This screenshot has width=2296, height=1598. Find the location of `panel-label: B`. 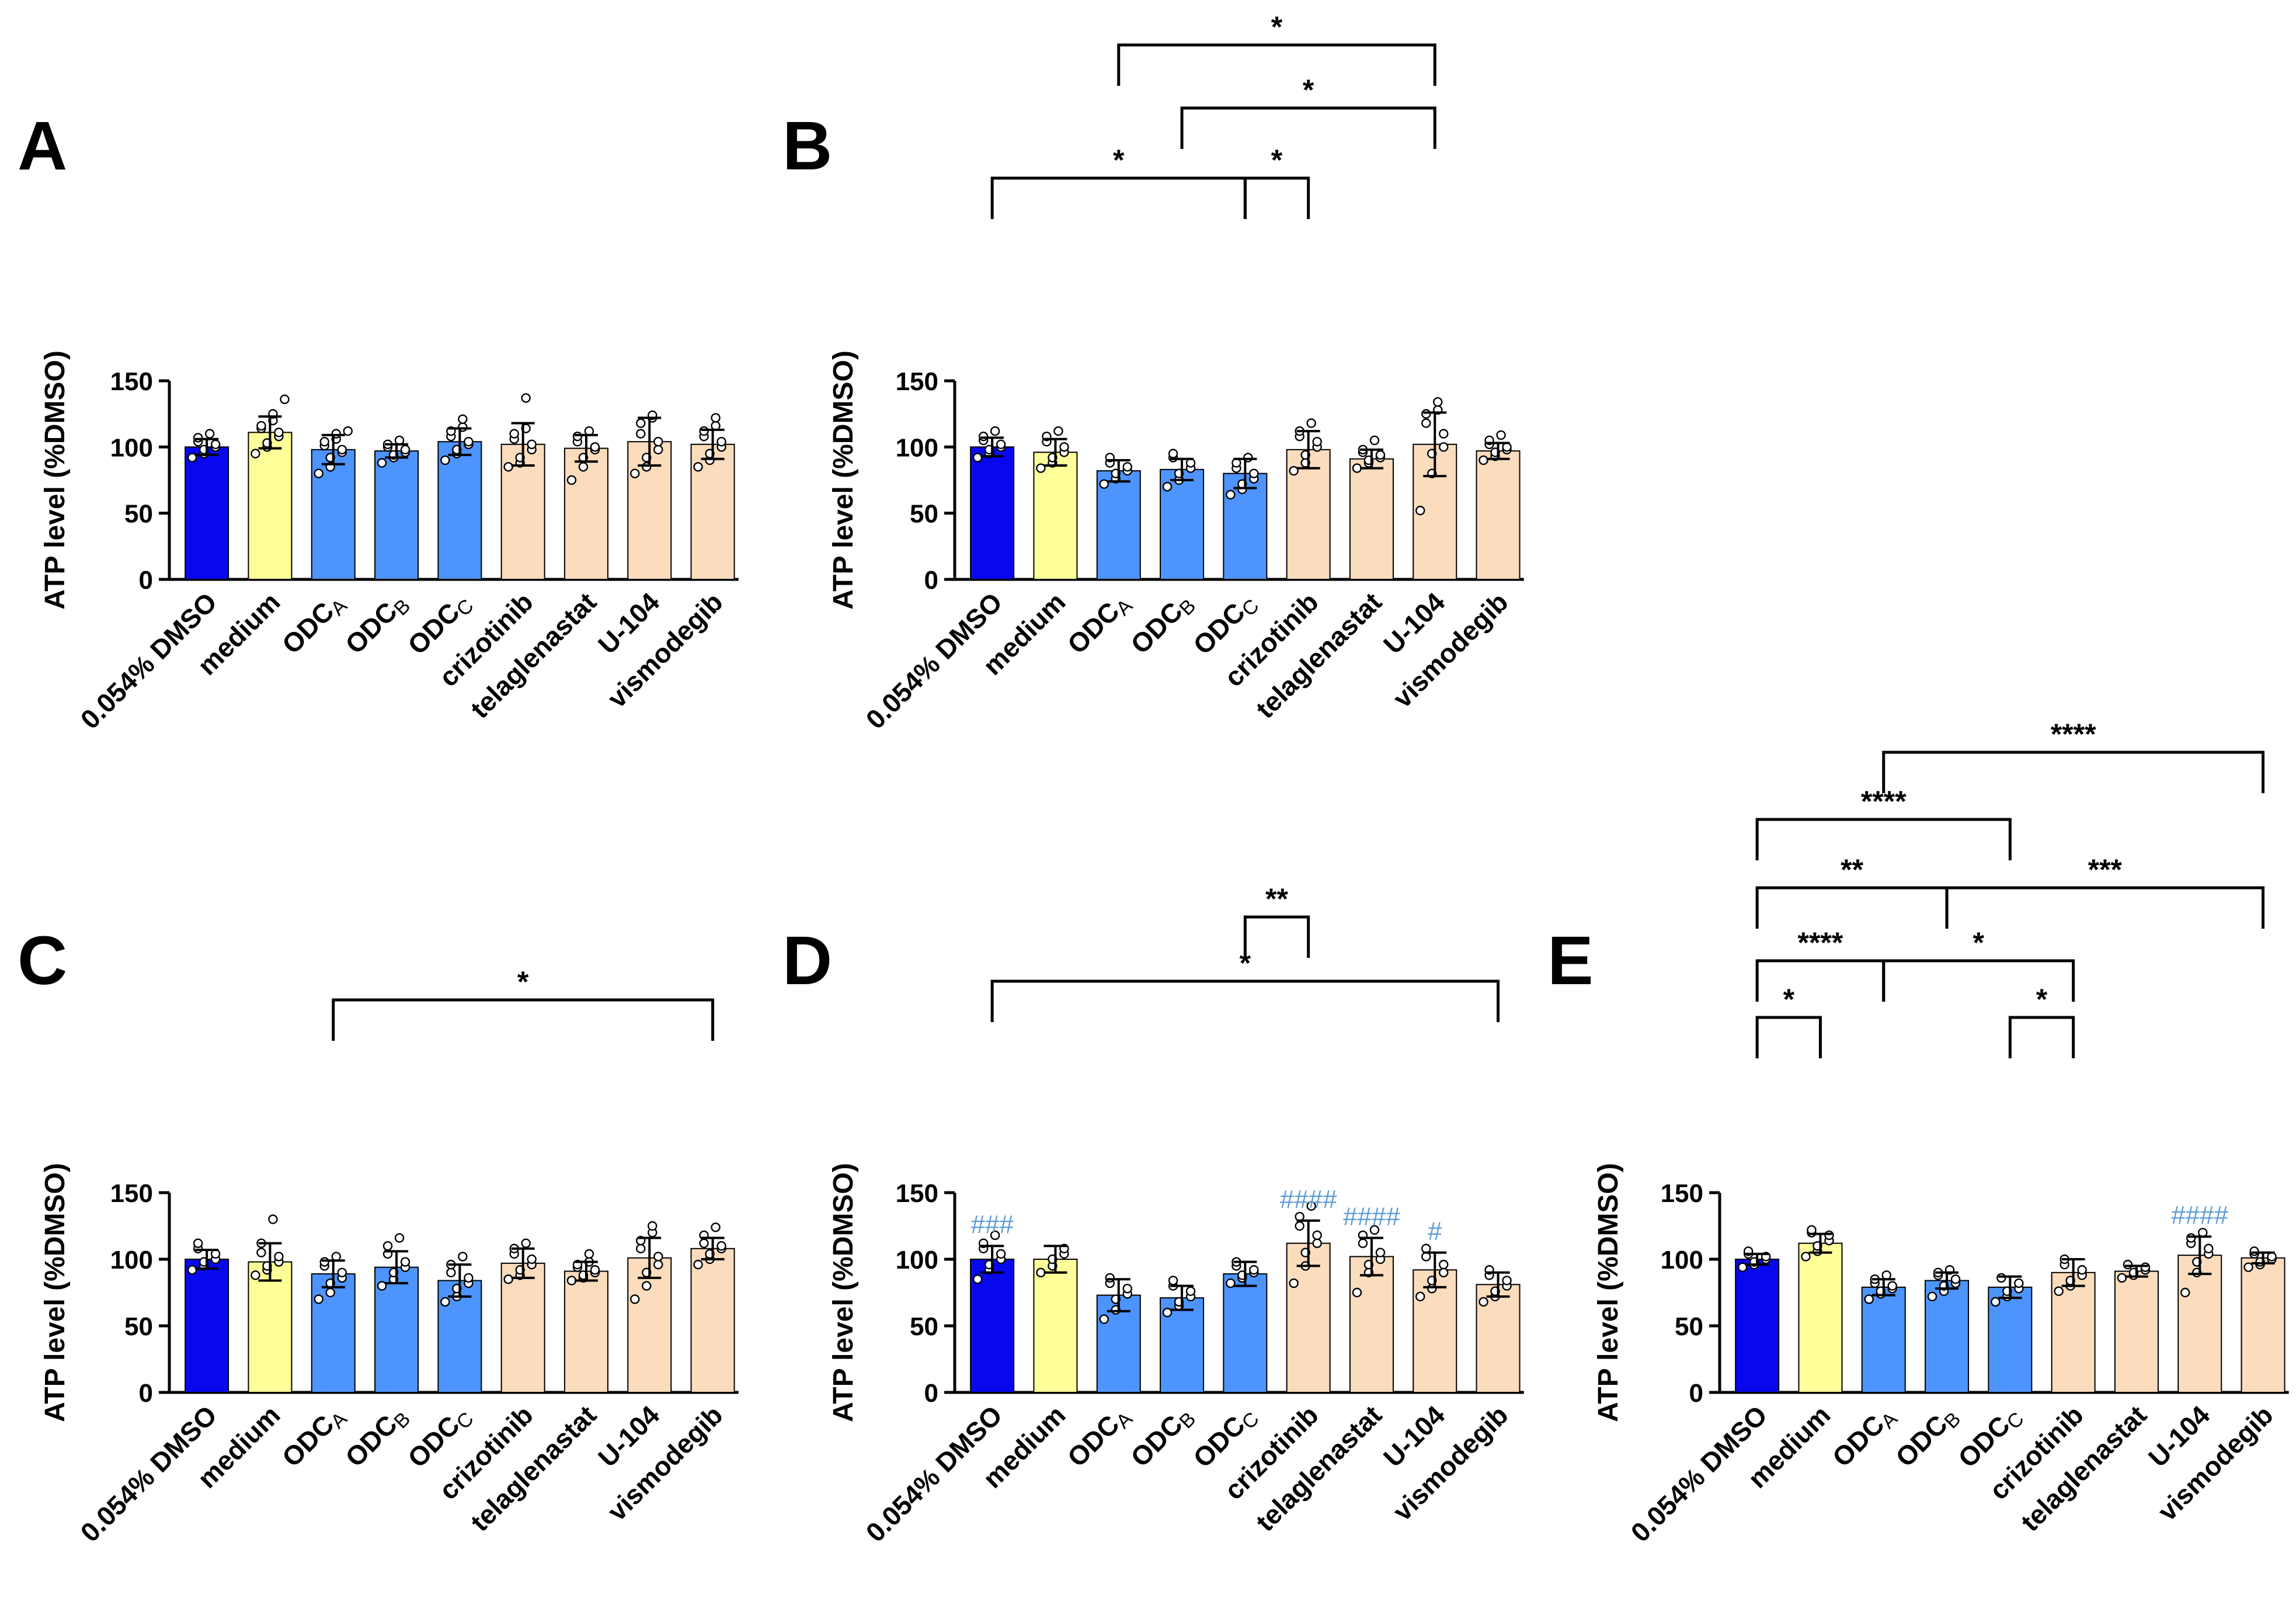

panel-label: B is located at coordinates (807, 146).